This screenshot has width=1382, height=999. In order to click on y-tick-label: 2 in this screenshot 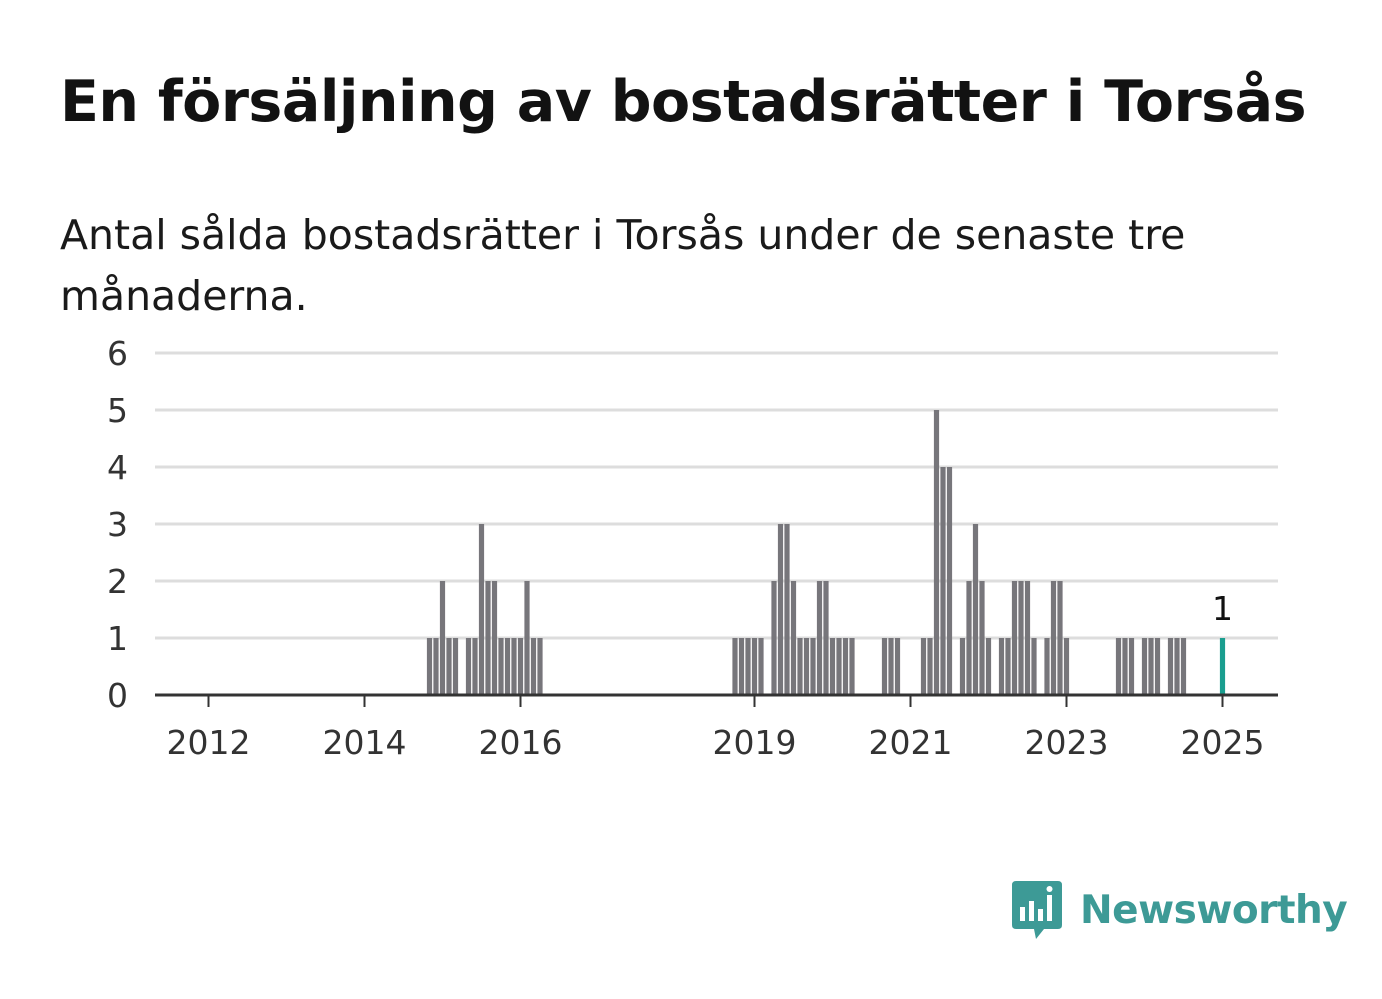, I will do `click(117, 581)`.